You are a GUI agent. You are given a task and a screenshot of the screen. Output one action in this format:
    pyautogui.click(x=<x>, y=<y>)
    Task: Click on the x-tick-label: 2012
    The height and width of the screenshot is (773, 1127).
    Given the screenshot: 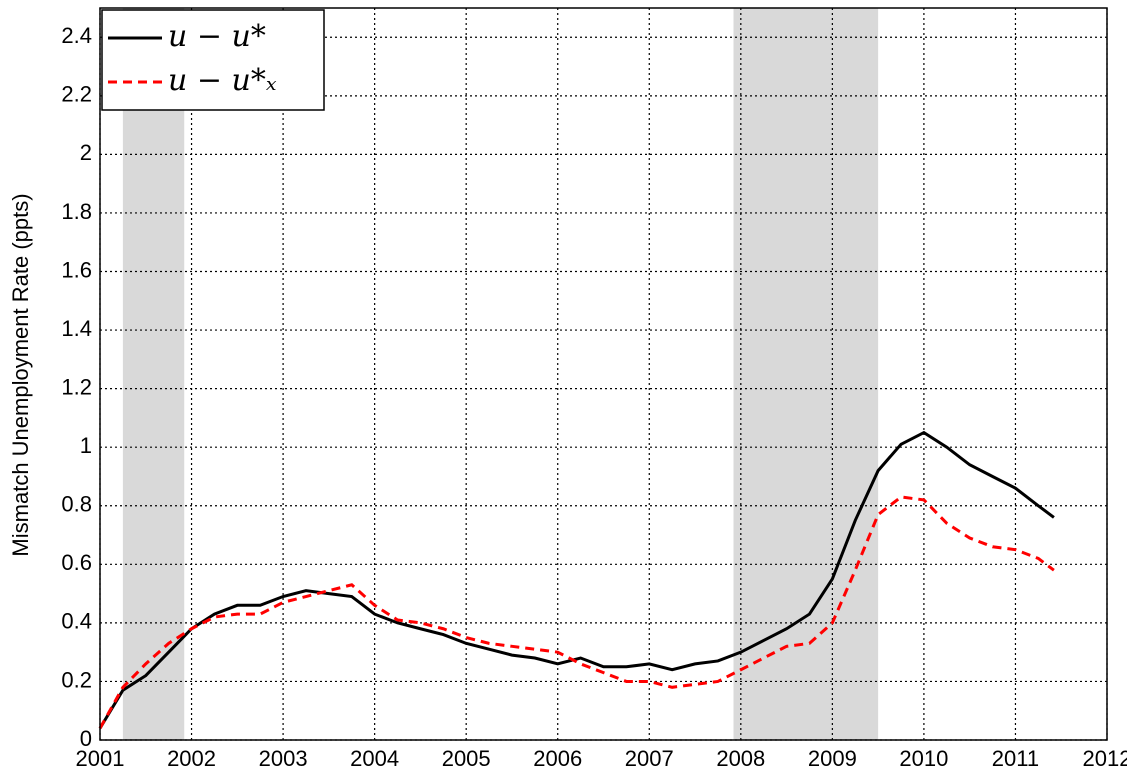 What is the action you would take?
    pyautogui.click(x=1105, y=758)
    